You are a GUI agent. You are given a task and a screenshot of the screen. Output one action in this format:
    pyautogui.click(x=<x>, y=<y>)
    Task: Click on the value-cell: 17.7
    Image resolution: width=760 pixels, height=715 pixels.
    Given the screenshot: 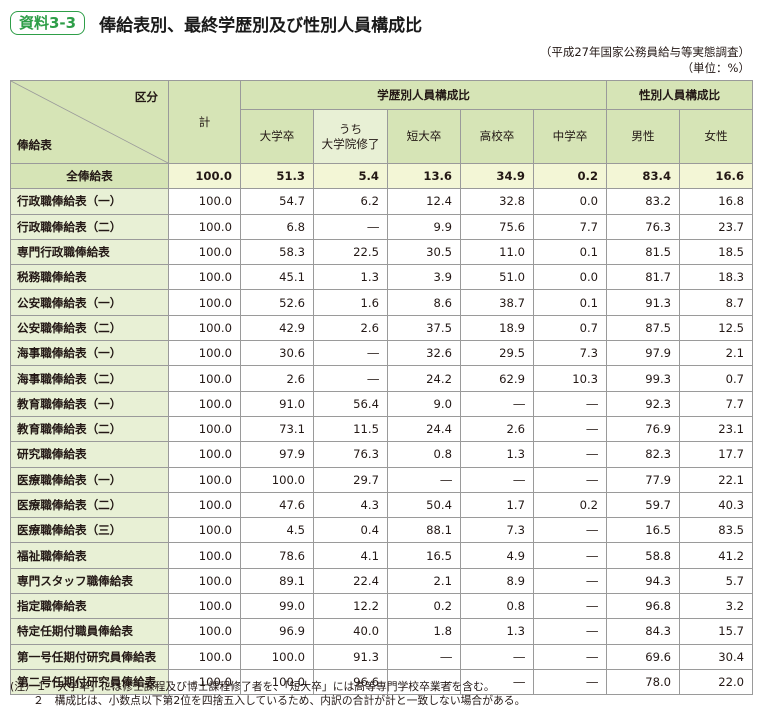 What is the action you would take?
    pyautogui.click(x=716, y=454)
    